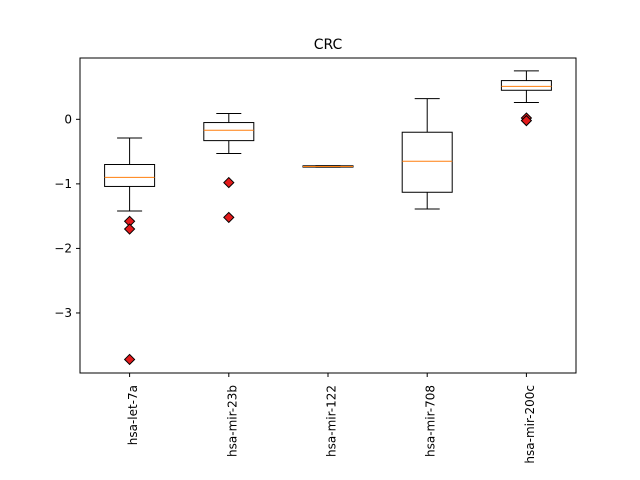 The image size is (640, 480). What do you see at coordinates (332, 421) in the screenshot?
I see `x-tick-label: hsa-mir-122` at bounding box center [332, 421].